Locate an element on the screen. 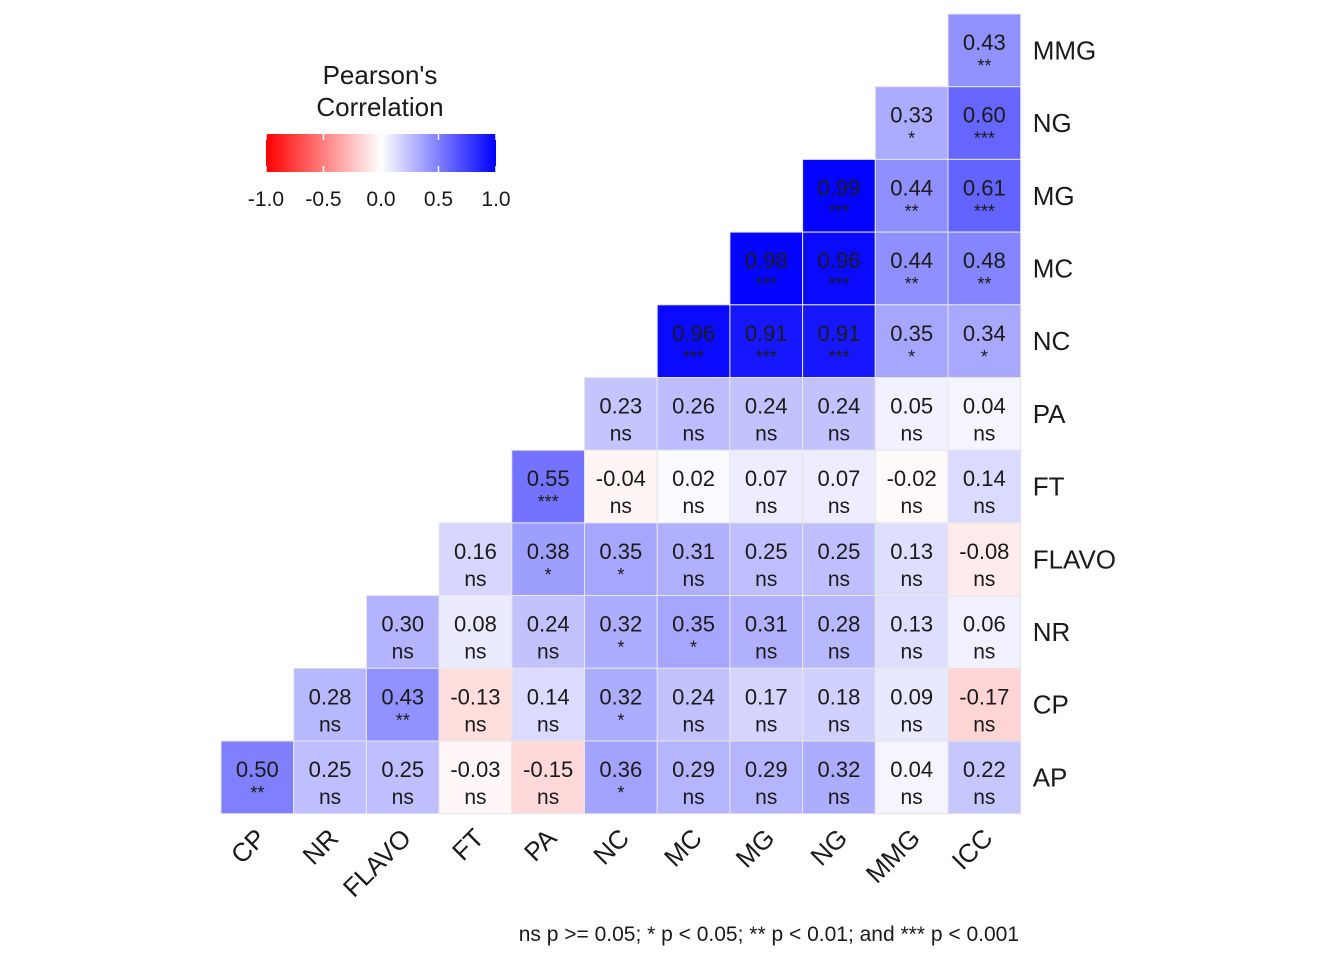  heatmap-cell: 0.50** is located at coordinates (257, 777).